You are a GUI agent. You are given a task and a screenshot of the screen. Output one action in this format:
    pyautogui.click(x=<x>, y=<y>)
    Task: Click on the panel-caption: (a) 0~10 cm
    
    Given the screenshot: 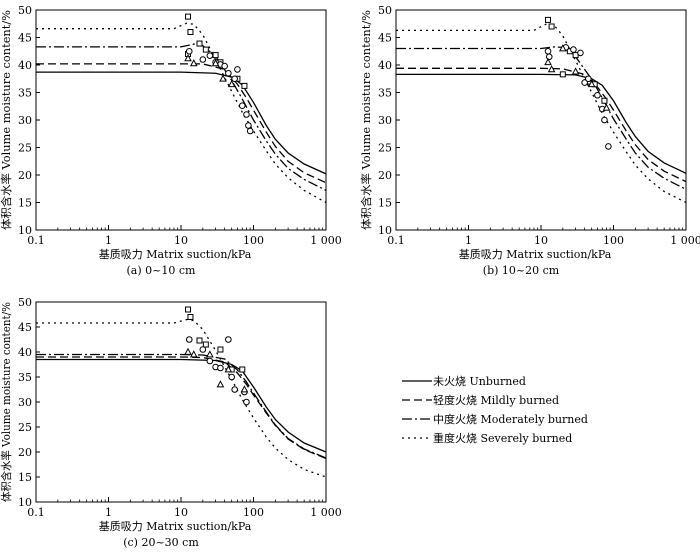 What is the action you would take?
    pyautogui.click(x=162, y=270)
    